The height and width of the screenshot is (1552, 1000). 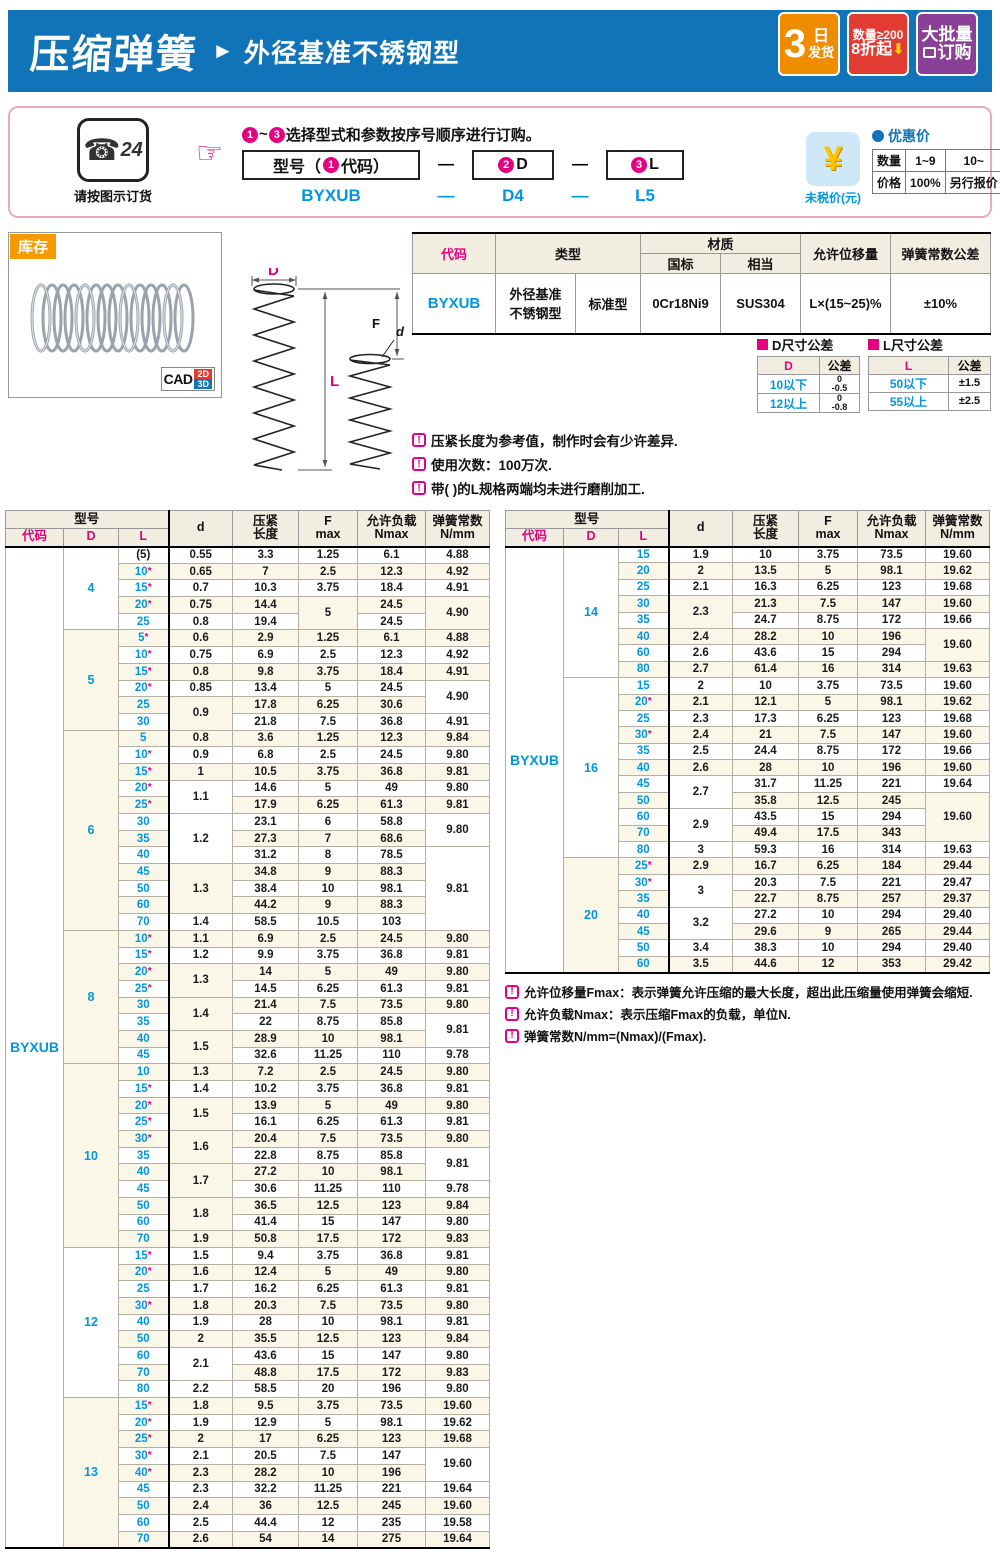 I want to click on L-value-cell: 70, so click(x=144, y=1539).